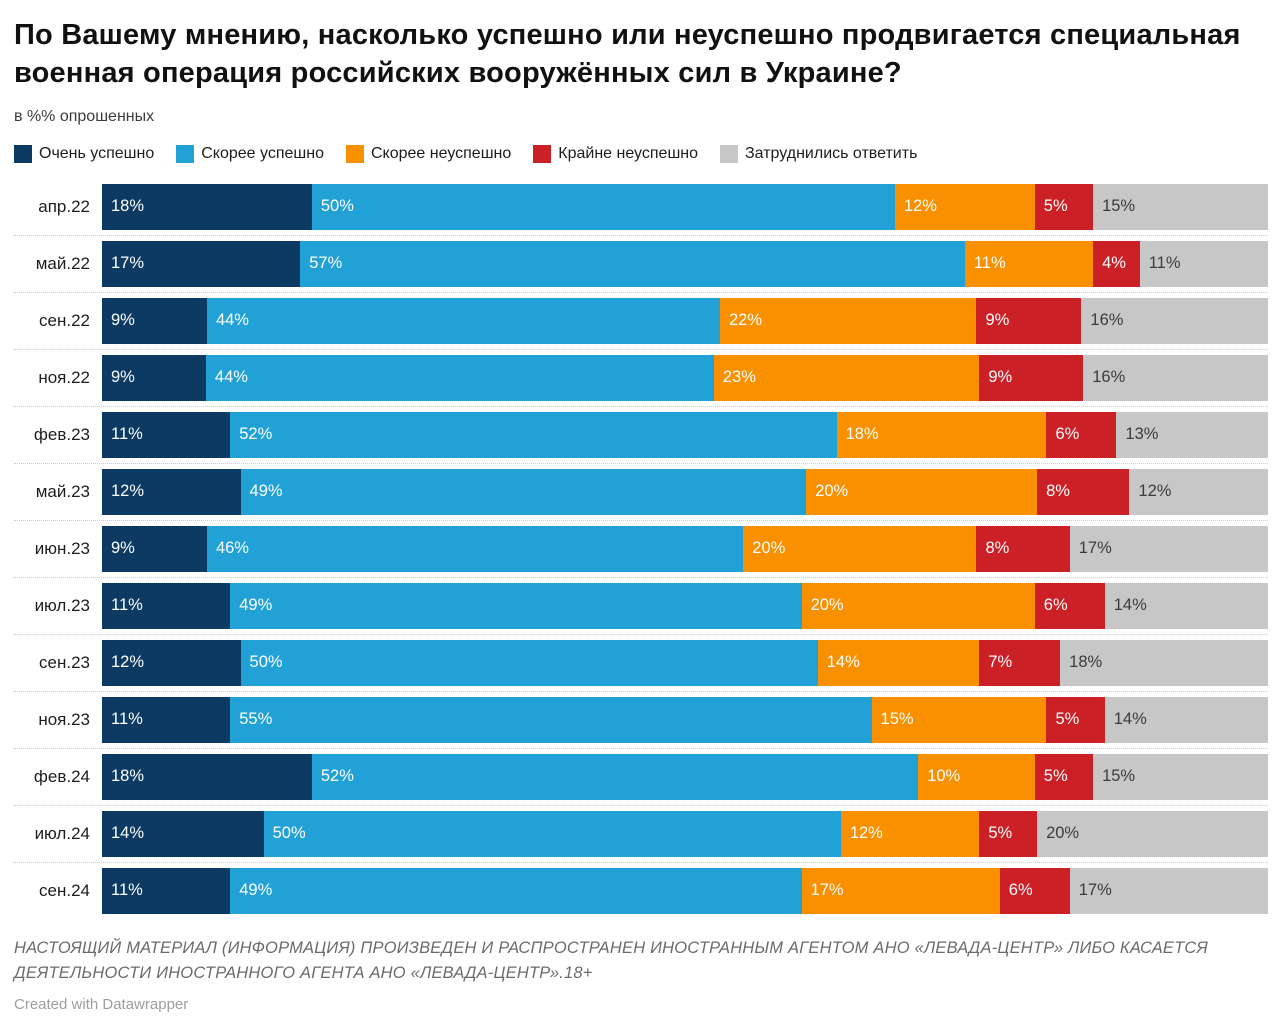 The width and height of the screenshot is (1280, 1036). Describe the element at coordinates (685, 320) in the screenshot. I see `bar-track: 9% 44% 22% 9% 16%` at that location.